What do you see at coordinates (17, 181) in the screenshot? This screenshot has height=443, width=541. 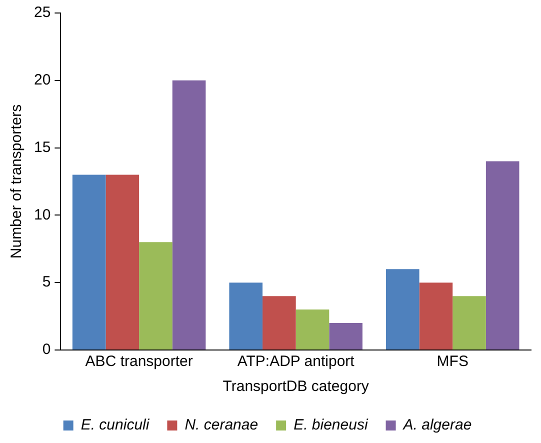 I see `y-axis-title: Number of transporters` at bounding box center [17, 181].